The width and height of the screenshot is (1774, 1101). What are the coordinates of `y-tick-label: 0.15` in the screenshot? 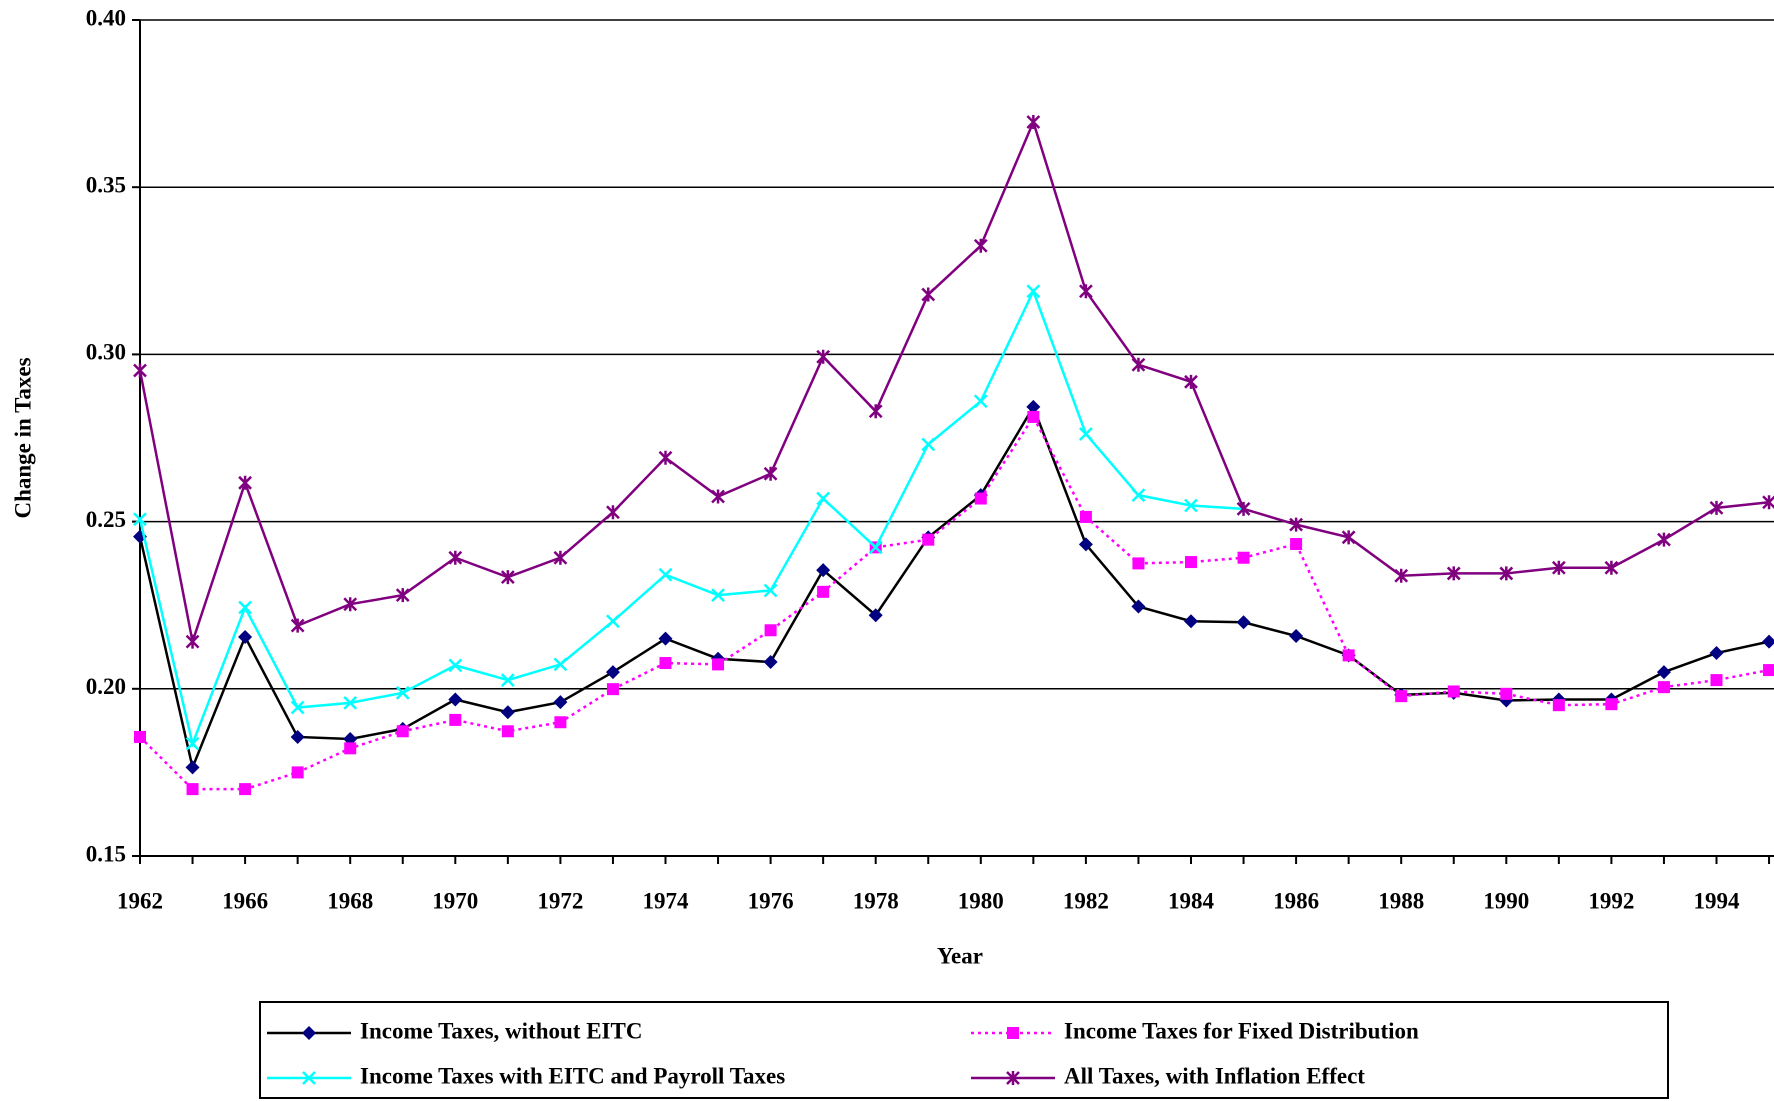 It's located at (106, 853).